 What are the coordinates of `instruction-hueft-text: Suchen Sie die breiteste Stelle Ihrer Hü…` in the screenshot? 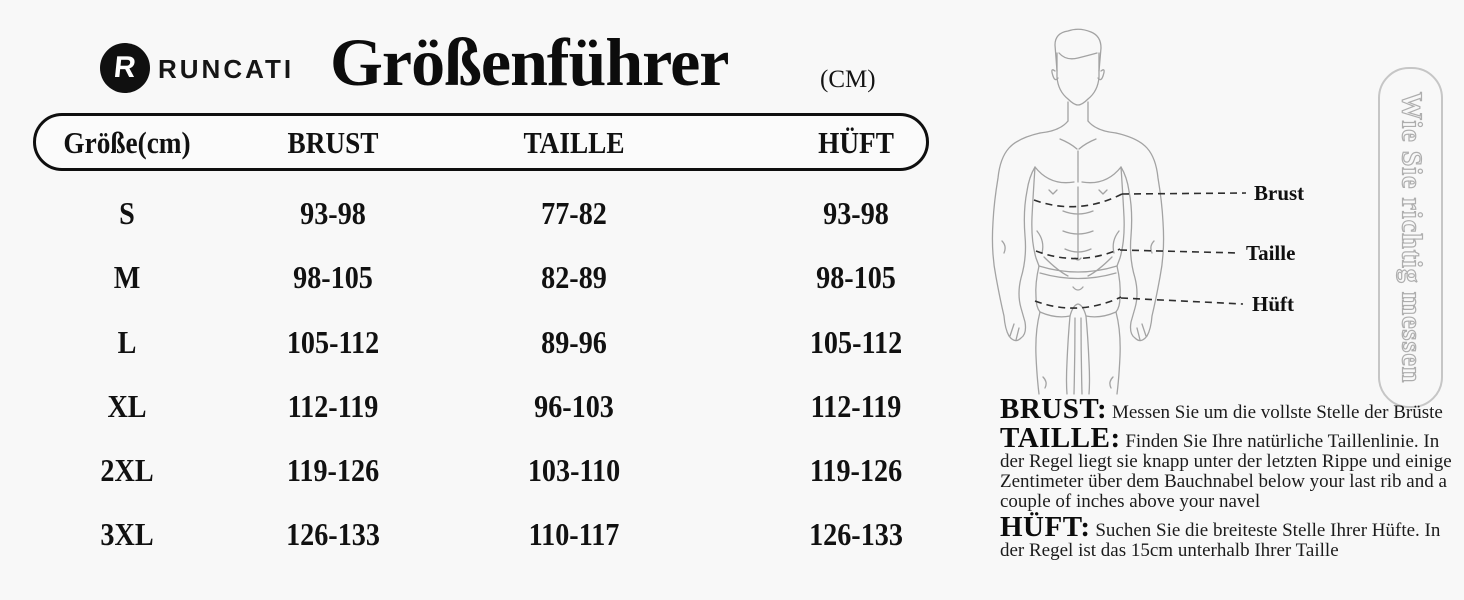 It's located at (1220, 540).